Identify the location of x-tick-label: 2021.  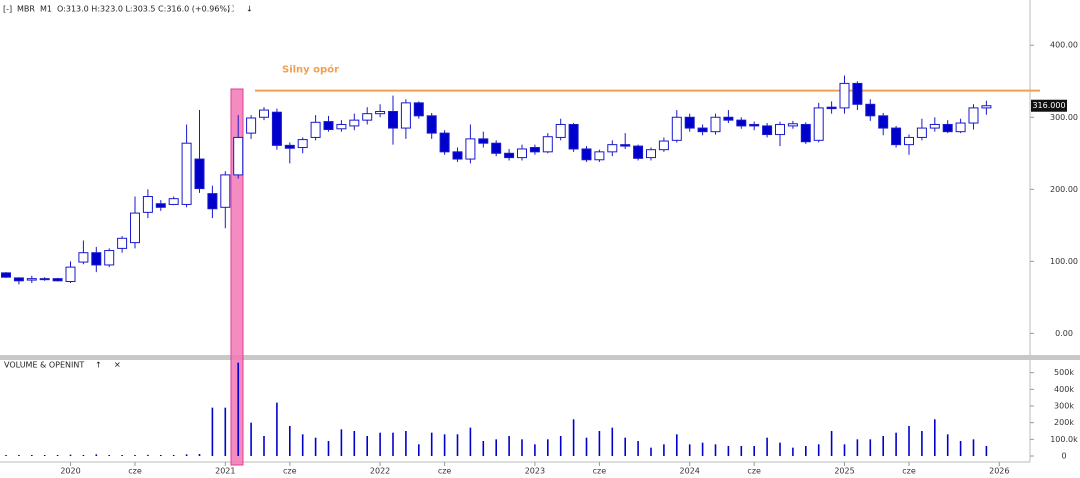
(225, 471).